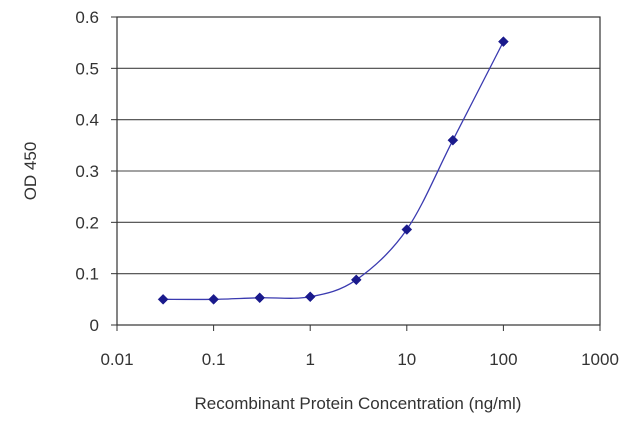 The image size is (640, 427). What do you see at coordinates (87, 68) in the screenshot?
I see `y-tick-label: 0.5` at bounding box center [87, 68].